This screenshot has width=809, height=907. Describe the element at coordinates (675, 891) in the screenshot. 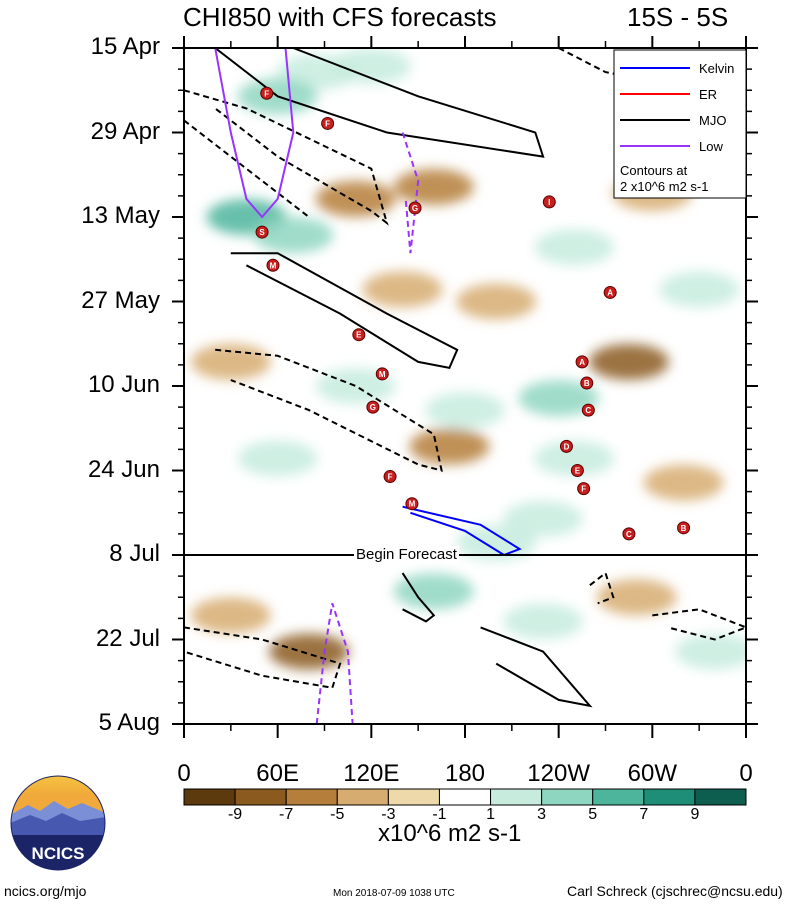

I see `footer-author: Carl Schreck (cjschrec@ncsu.edu)` at that location.